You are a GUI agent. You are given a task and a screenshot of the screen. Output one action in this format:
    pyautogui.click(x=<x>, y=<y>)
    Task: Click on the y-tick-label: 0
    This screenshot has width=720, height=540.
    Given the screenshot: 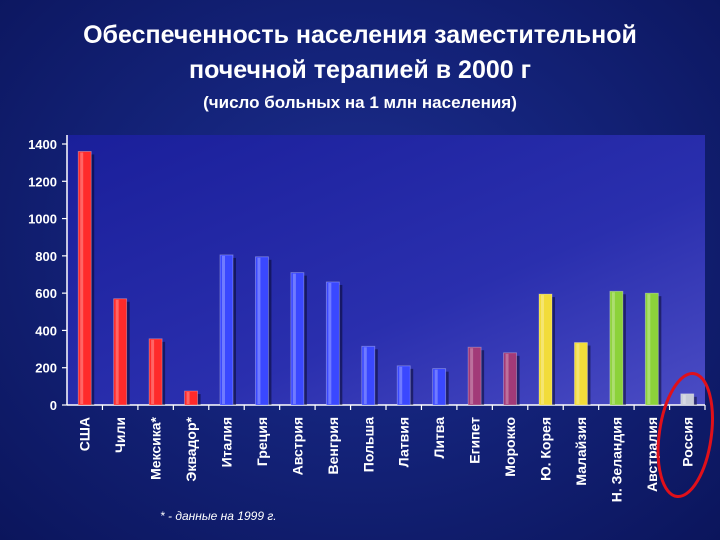 What is the action you would take?
    pyautogui.click(x=53, y=405)
    